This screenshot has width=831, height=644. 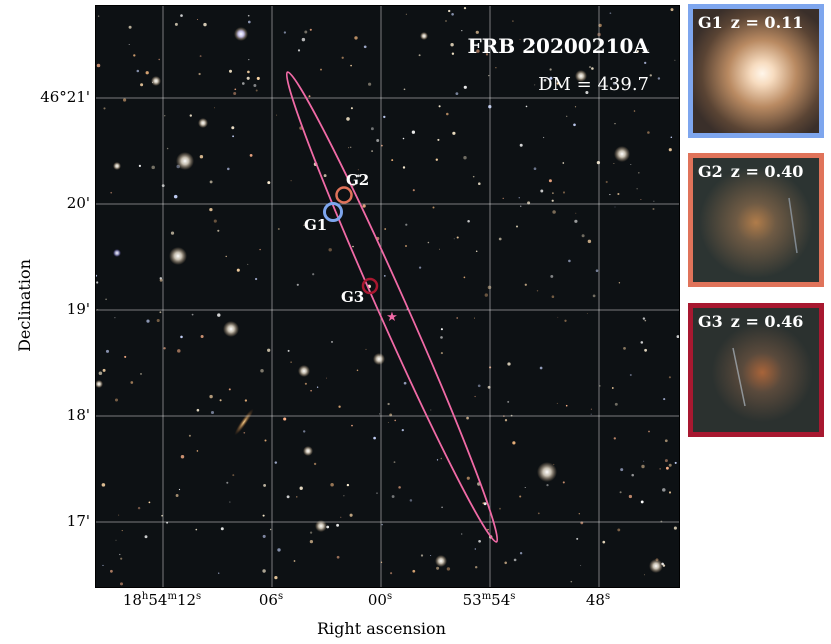 I want to click on g1-inset-label: G1 z = 0.11, so click(x=750, y=22).